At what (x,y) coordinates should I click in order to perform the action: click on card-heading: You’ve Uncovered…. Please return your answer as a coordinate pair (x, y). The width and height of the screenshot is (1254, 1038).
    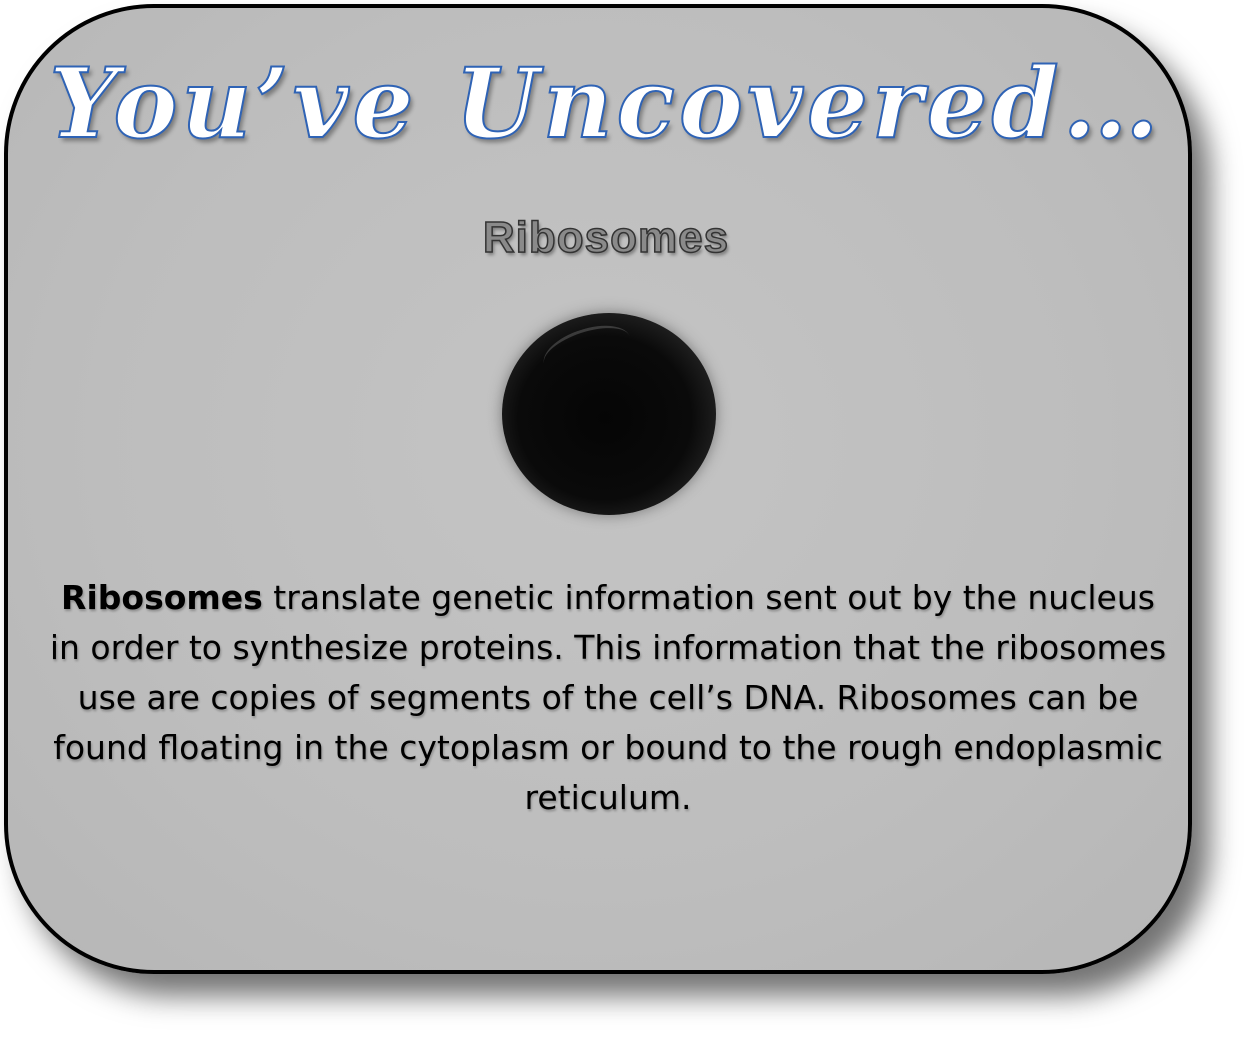
    Looking at the image, I should click on (605, 103).